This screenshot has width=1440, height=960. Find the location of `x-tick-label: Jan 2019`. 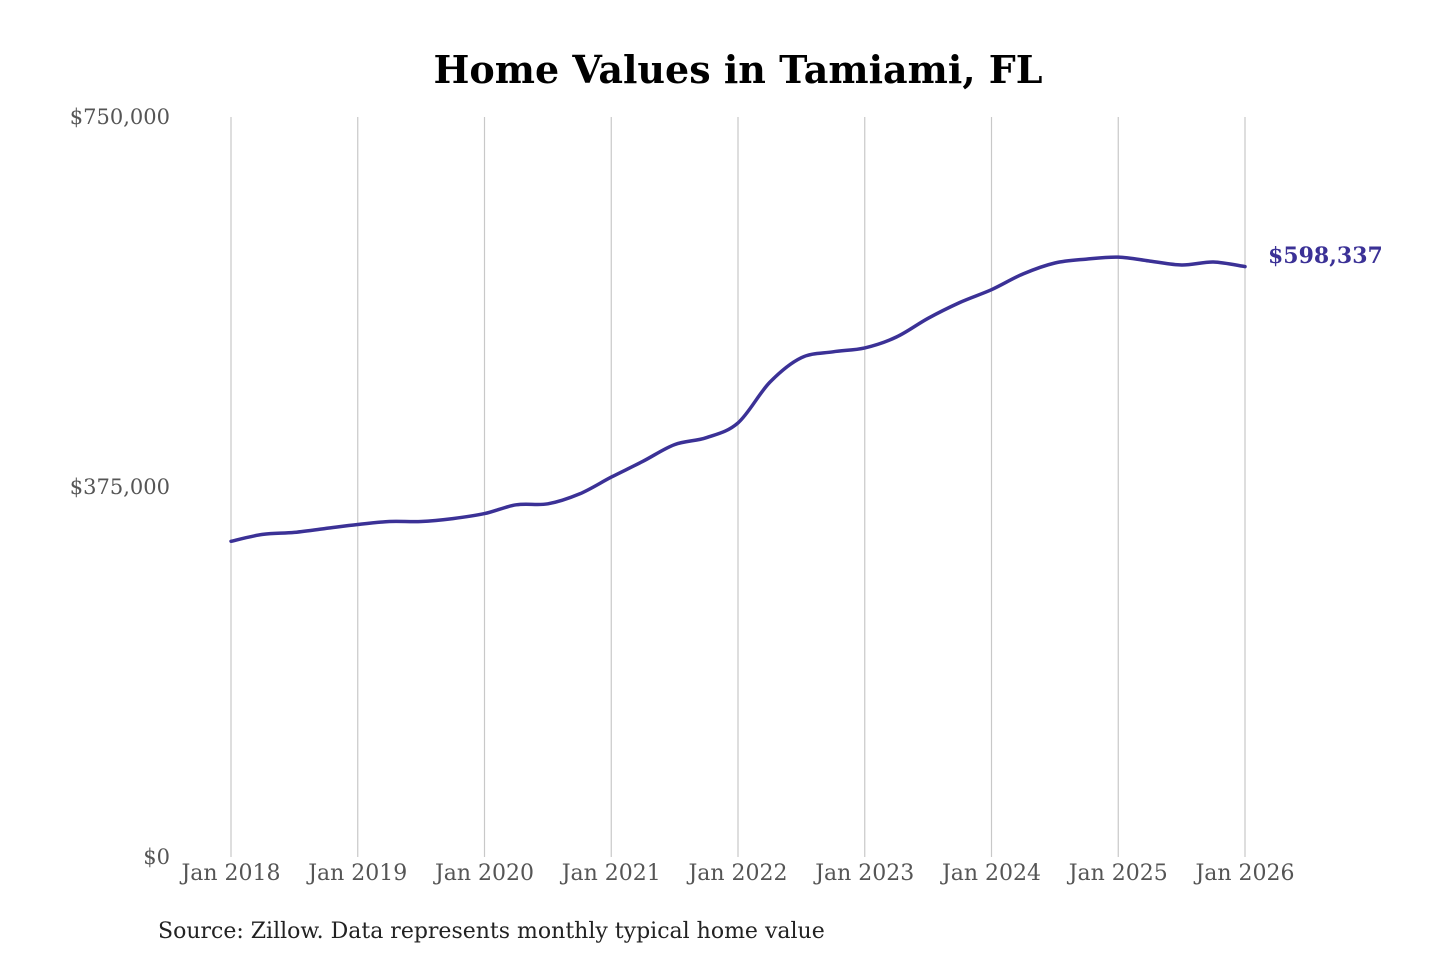

x-tick-label: Jan 2019 is located at coordinates (356, 873).